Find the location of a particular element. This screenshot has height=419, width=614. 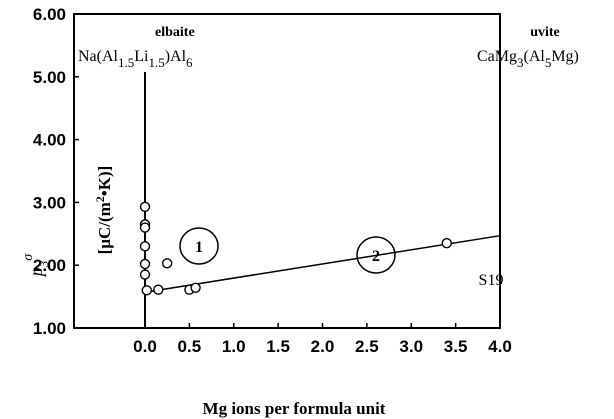

x-tick-label: 1.0 is located at coordinates (234, 346).